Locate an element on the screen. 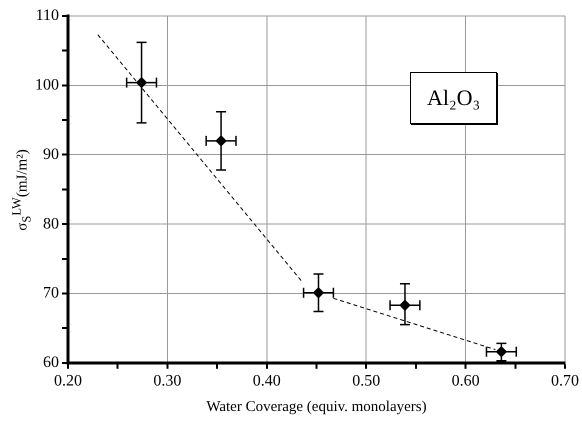 The width and height of the screenshot is (582, 428). y-tick-label: 80 is located at coordinates (51, 223).